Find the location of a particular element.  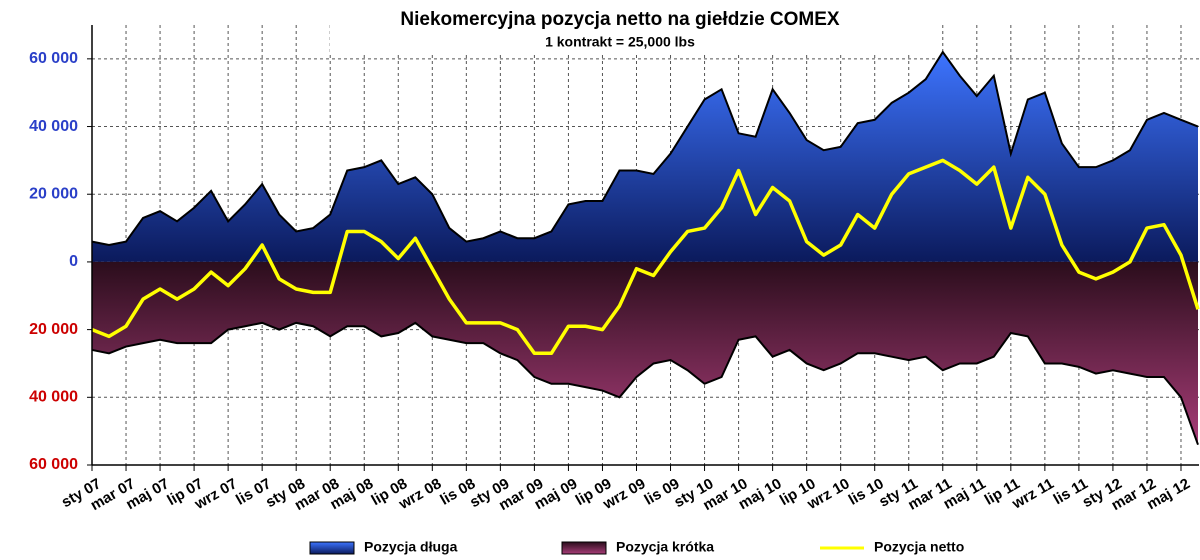

legend-label: Pozycja netto is located at coordinates (919, 547).